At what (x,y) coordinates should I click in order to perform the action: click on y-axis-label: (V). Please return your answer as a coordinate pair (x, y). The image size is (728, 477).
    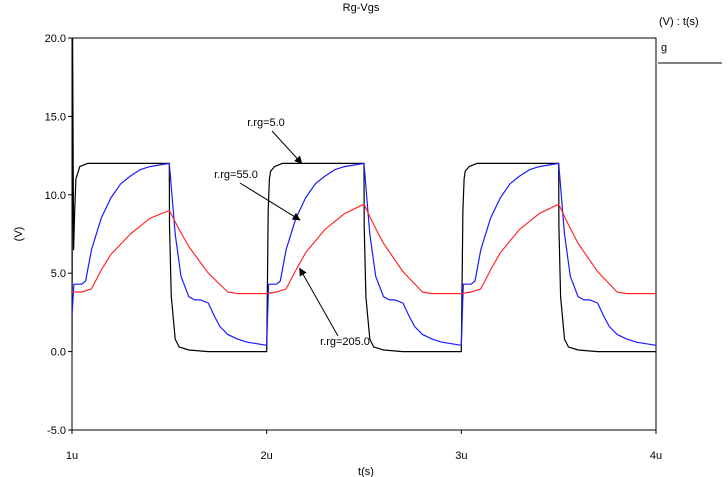
    Looking at the image, I should click on (19, 234).